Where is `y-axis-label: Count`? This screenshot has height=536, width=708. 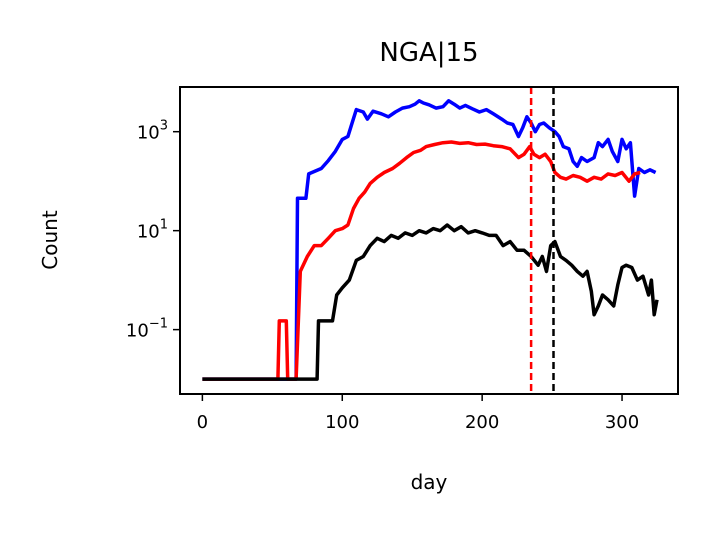 y-axis-label: Count is located at coordinates (50, 240).